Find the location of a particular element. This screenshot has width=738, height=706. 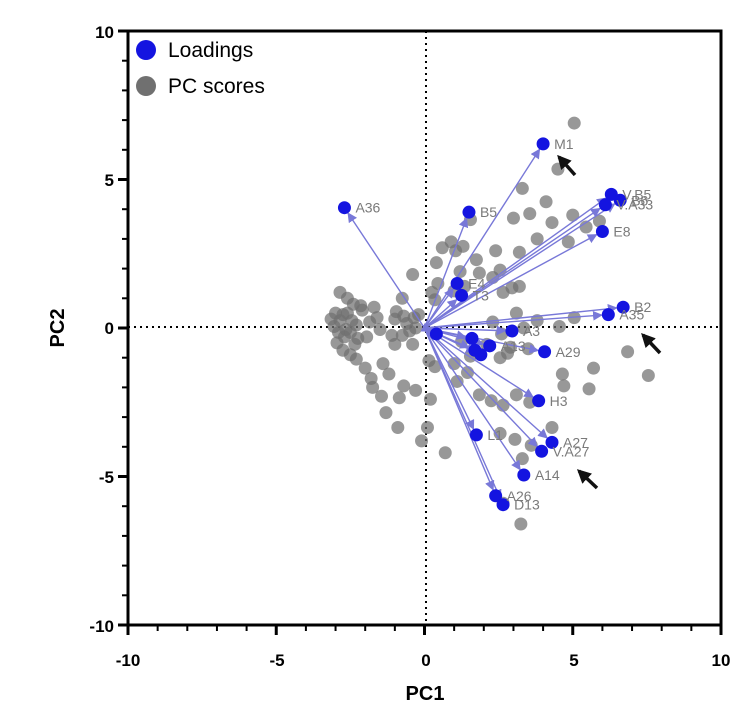

loading-label: A14 is located at coordinates (547, 475).